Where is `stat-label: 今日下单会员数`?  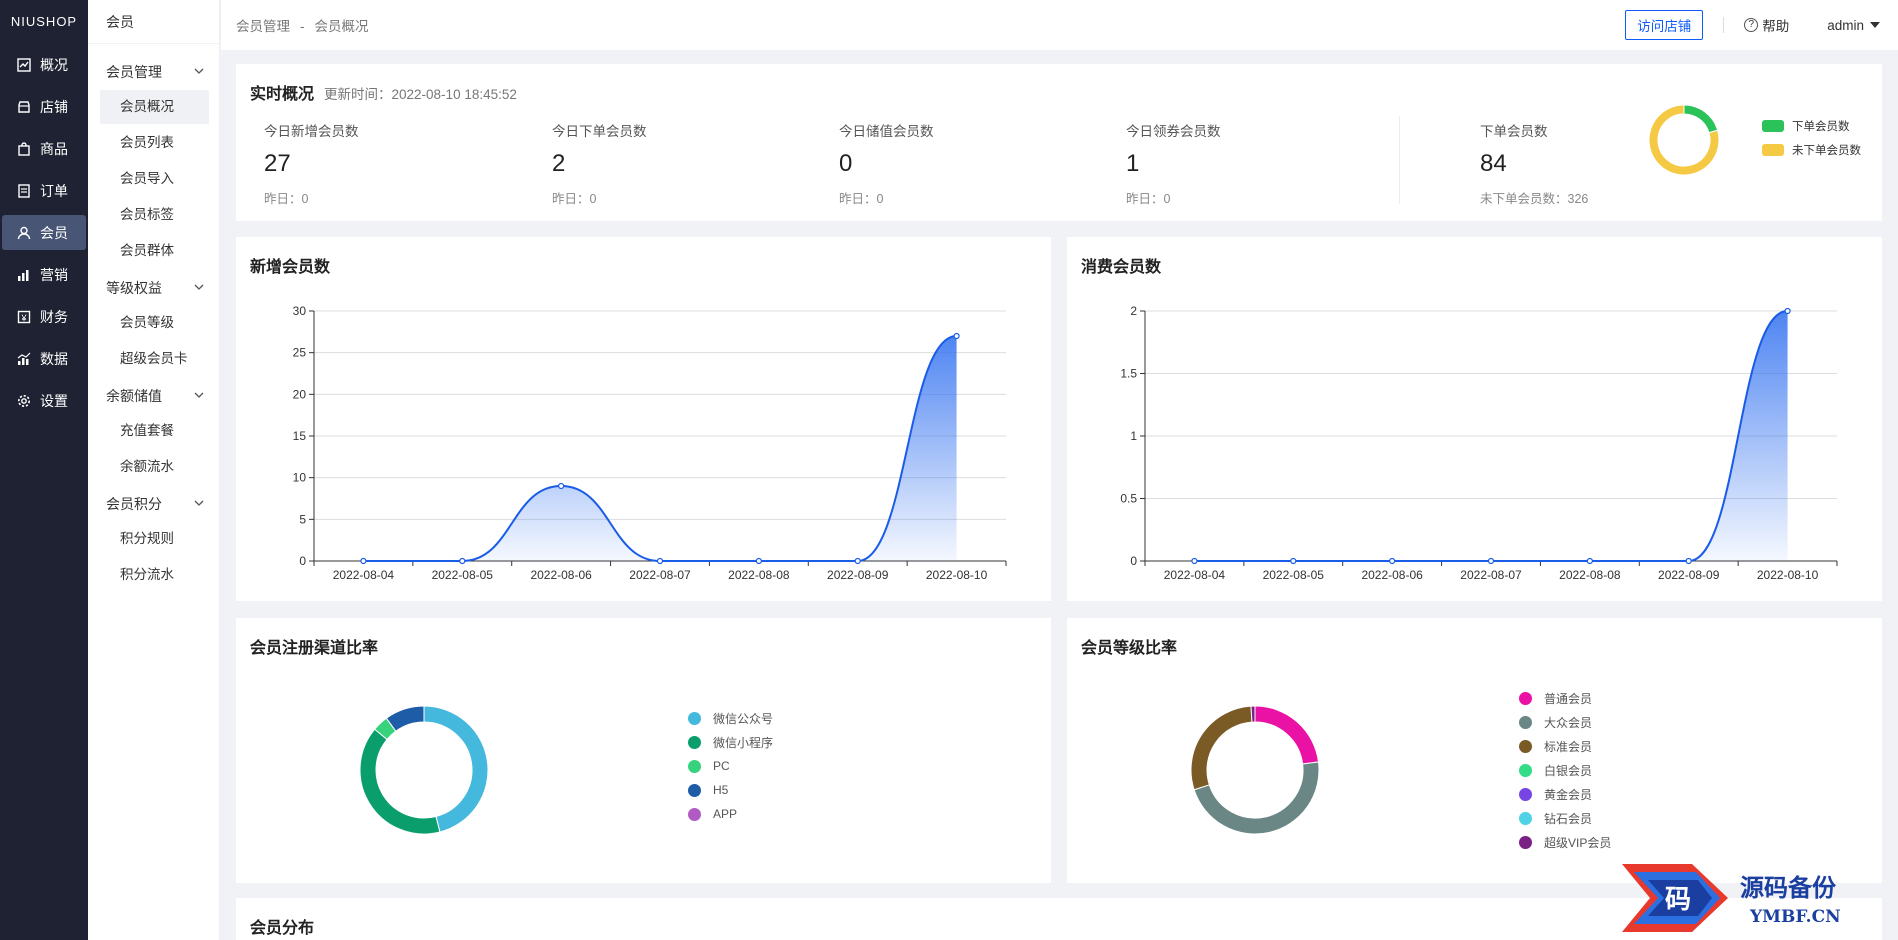 stat-label: 今日下单会员数 is located at coordinates (599, 131).